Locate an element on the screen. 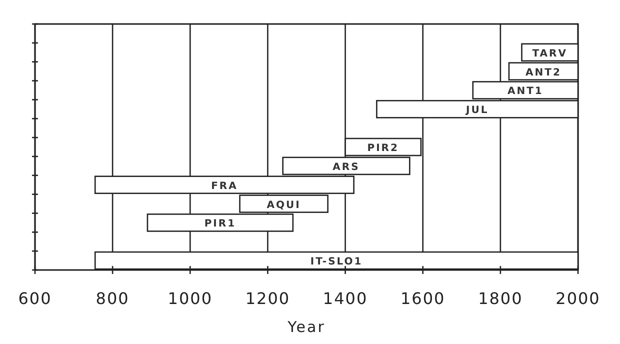 Image resolution: width=620 pixels, height=344 pixels. y-tick-label: ANT2 is located at coordinates (544, 72).